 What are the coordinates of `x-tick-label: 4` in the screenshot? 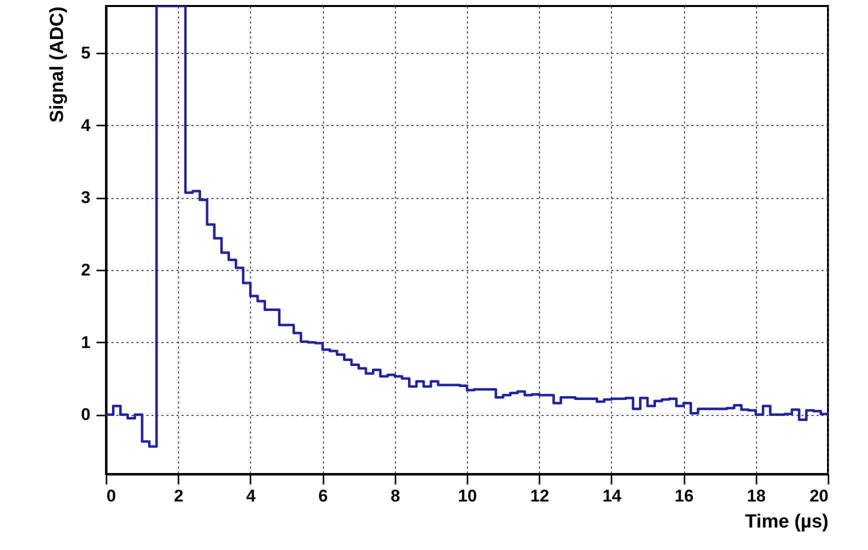 It's located at (251, 496).